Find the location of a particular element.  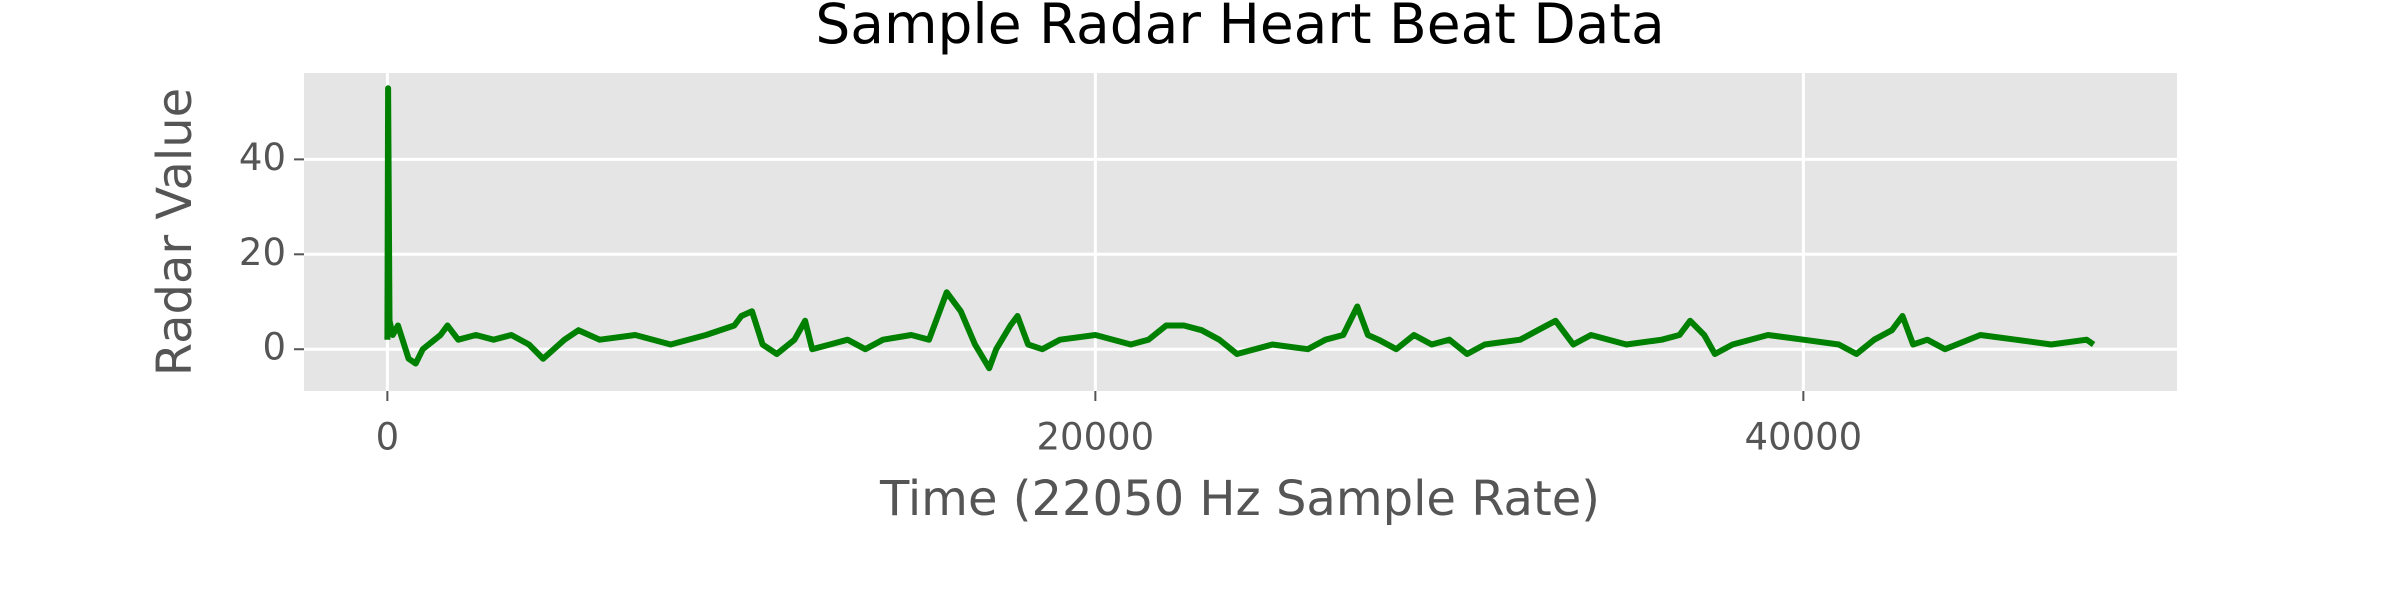

x-axis-label: Time (22050 Hz Sample Rate) is located at coordinates (1239, 499).